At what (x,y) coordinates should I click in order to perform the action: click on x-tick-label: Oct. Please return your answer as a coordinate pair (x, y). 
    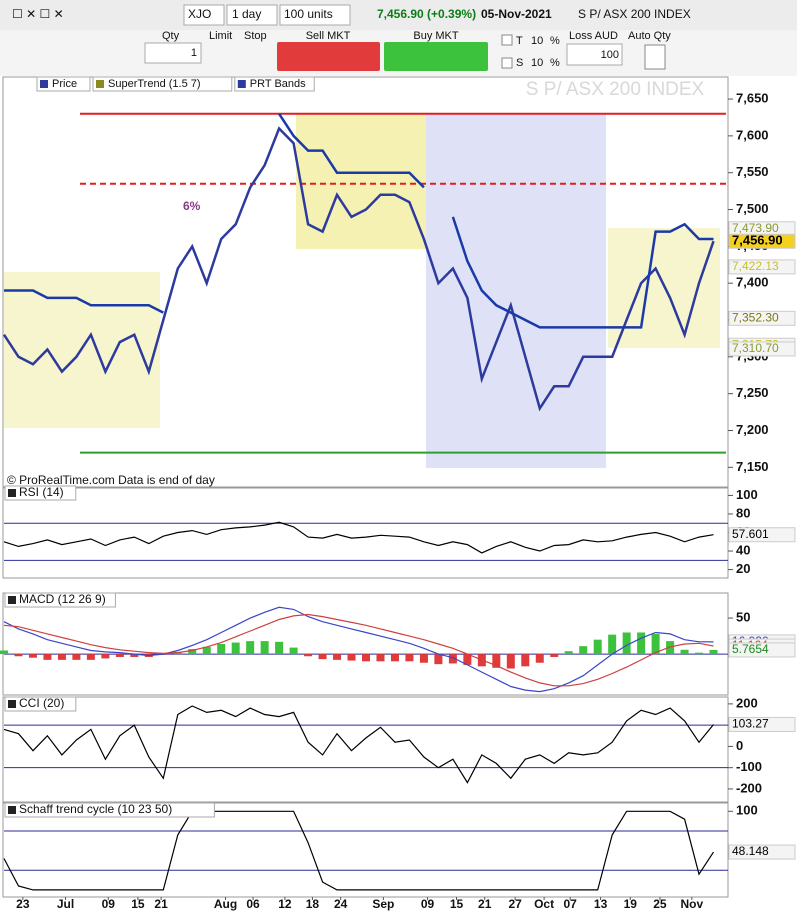
    Looking at the image, I should click on (544, 904).